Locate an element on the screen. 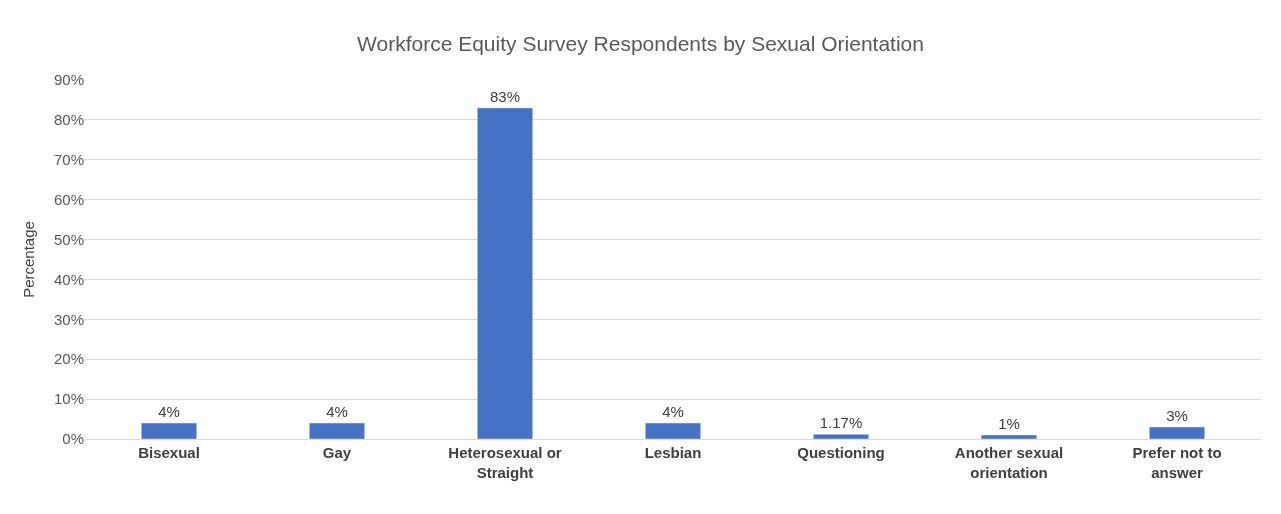 The width and height of the screenshot is (1281, 514). y-tick-label: 20% is located at coordinates (68, 359).